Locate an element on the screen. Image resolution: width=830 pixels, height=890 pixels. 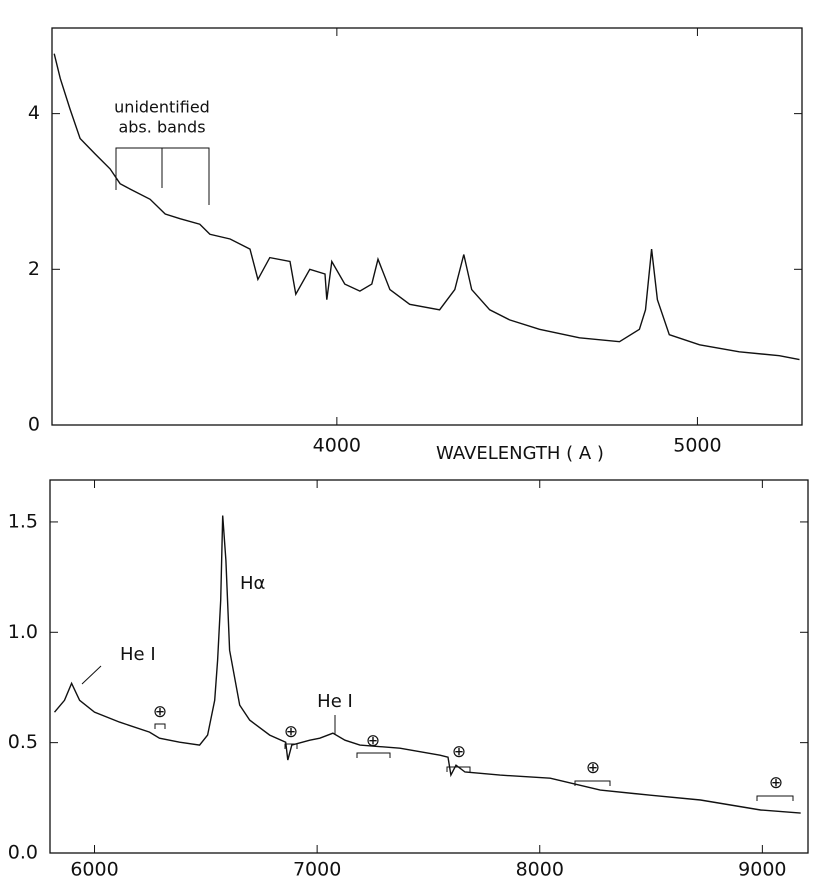
x-tick-label: 5000 is located at coordinates (697, 446).